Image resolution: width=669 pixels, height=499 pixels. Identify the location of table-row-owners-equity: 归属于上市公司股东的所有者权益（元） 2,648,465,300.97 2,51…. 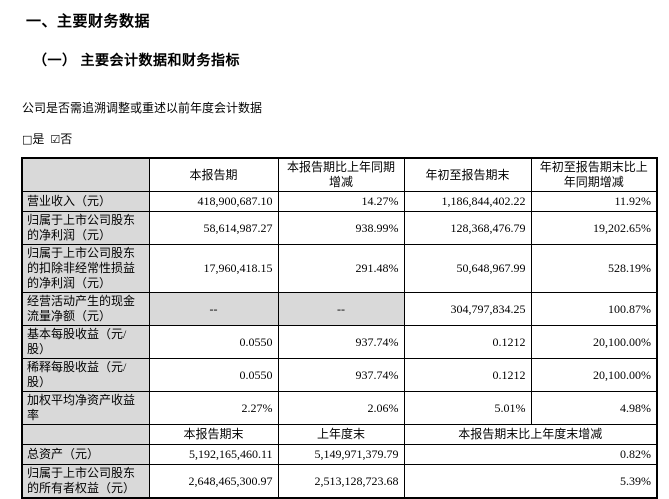
(339, 481).